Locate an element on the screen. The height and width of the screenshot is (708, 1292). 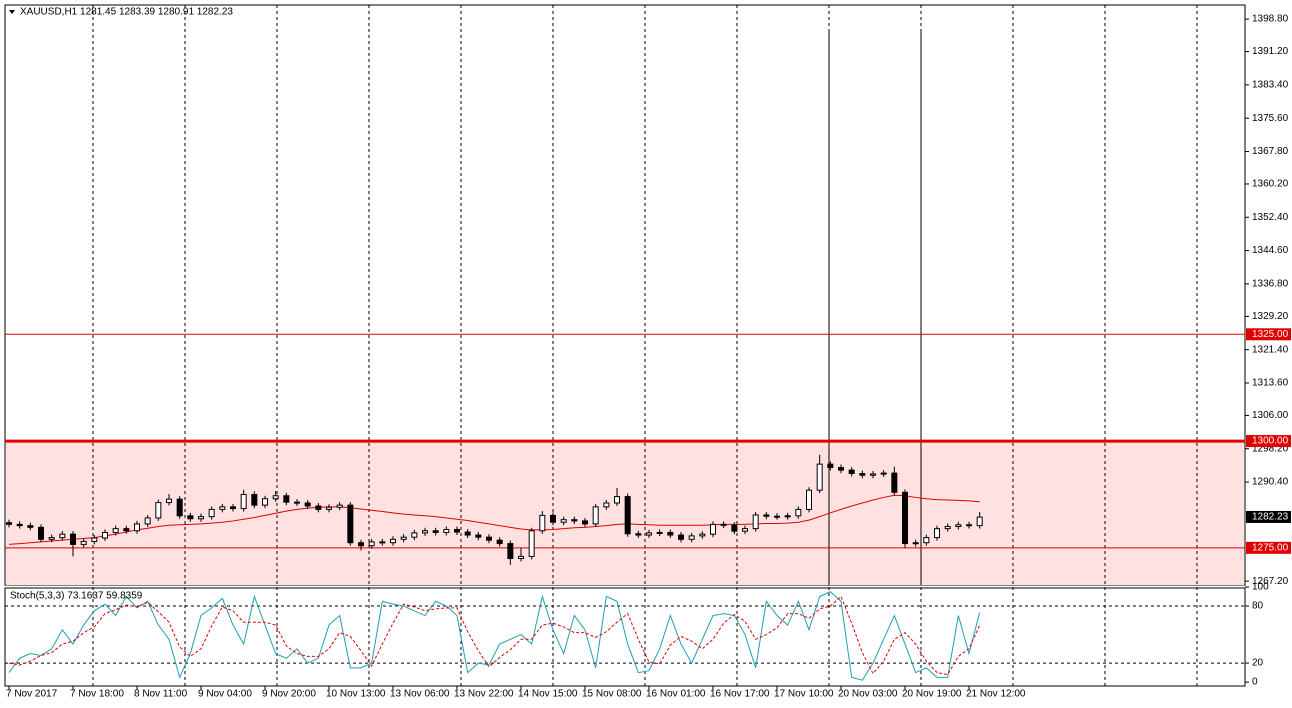
y-tick-label: 1383.40 is located at coordinates (1270, 85).